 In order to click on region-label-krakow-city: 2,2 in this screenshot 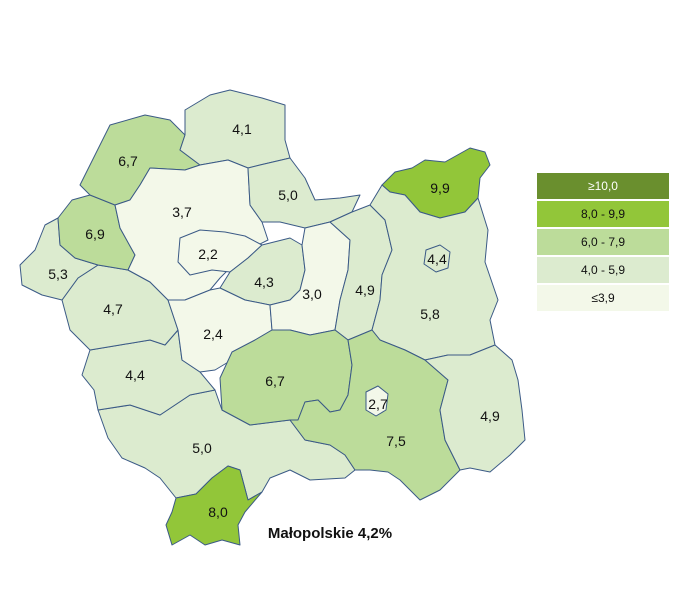, I will do `click(208, 254)`.